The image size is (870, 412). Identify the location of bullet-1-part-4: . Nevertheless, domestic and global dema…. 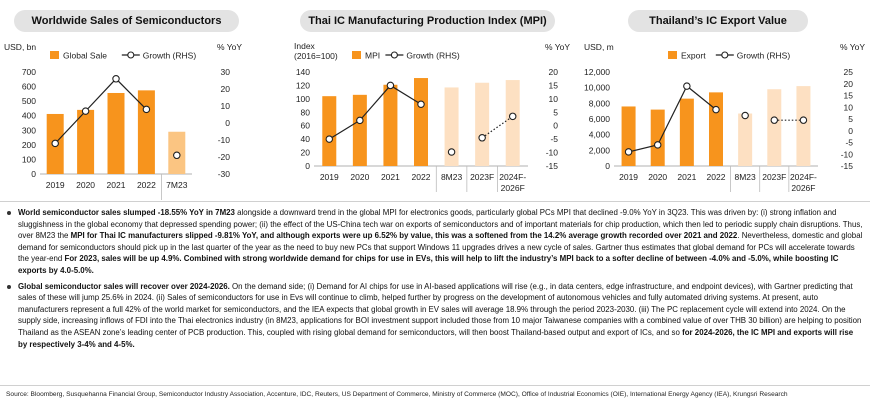
(440, 247).